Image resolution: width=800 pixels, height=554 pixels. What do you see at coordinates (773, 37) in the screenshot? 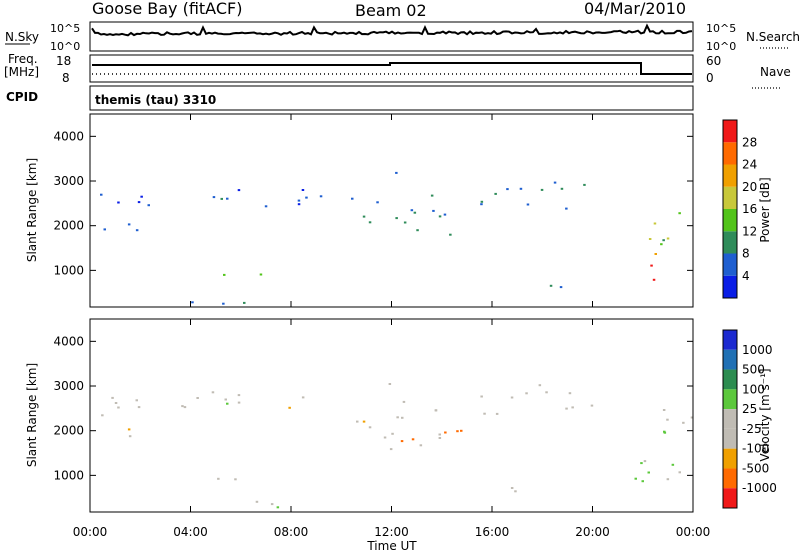
I see `nsearch-label: N.Search` at bounding box center [773, 37].